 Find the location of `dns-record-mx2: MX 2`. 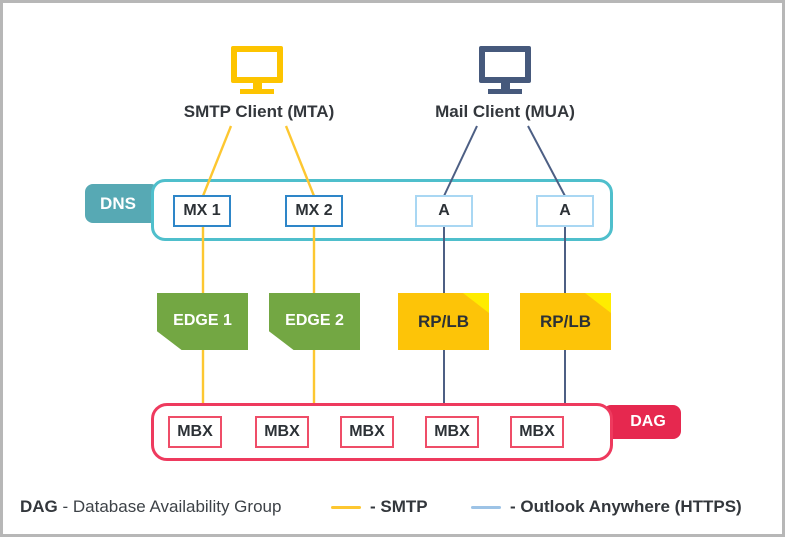

dns-record-mx2: MX 2 is located at coordinates (314, 211).